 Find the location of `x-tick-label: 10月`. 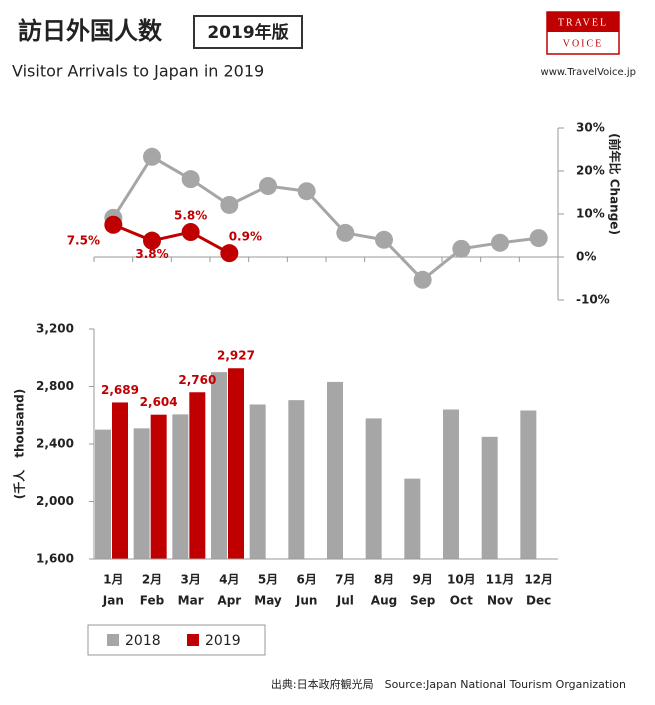

x-tick-label: 10月 is located at coordinates (461, 580).